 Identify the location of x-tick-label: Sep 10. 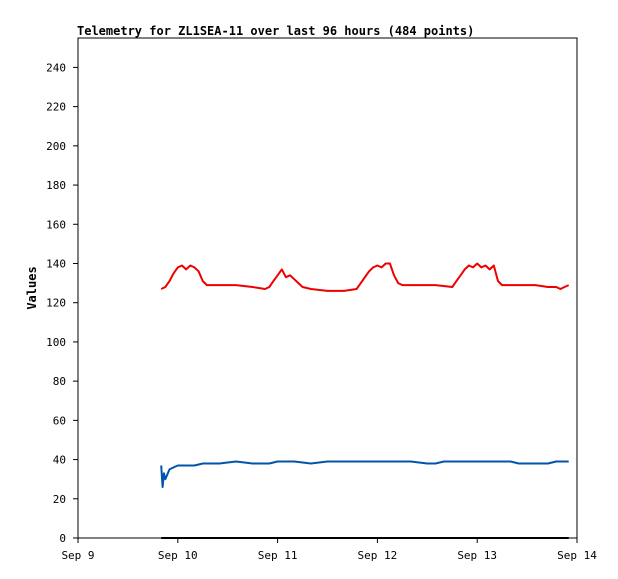
(178, 555).